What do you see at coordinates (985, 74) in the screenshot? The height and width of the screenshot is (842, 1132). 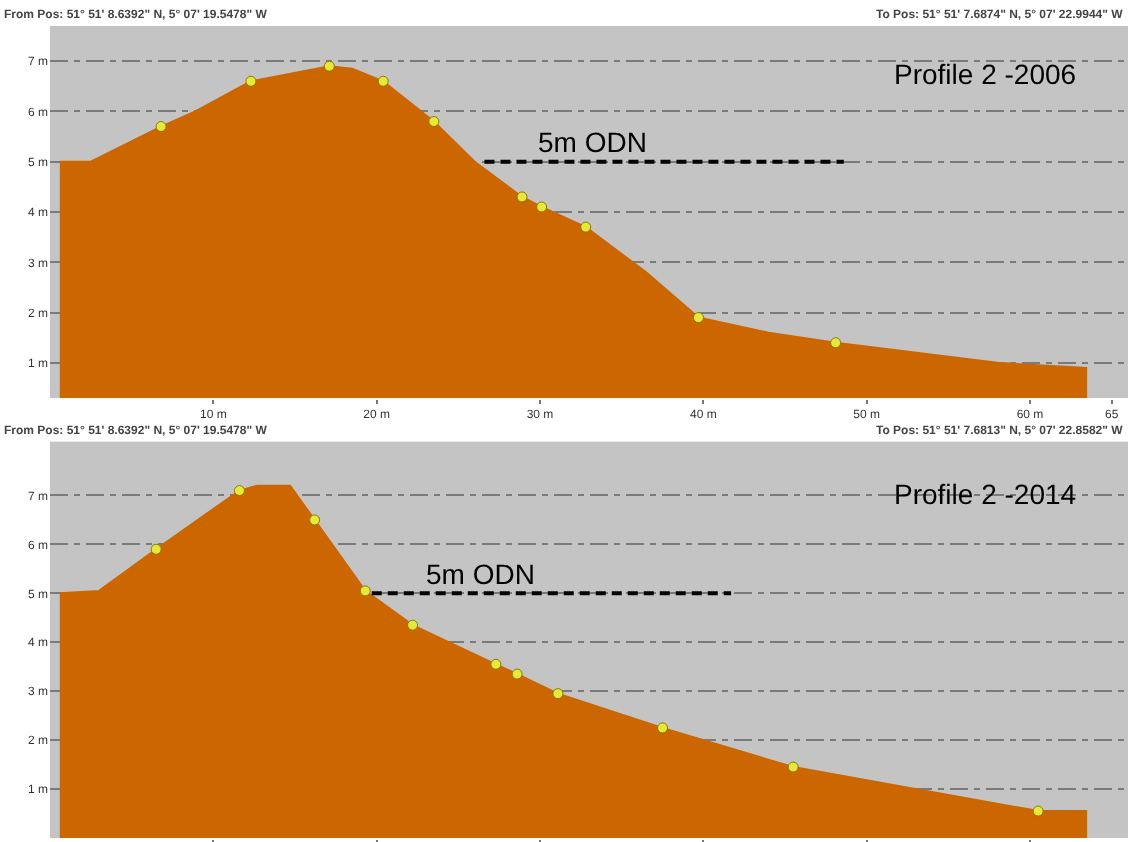 I see `text: Profile 2 -2006` at bounding box center [985, 74].